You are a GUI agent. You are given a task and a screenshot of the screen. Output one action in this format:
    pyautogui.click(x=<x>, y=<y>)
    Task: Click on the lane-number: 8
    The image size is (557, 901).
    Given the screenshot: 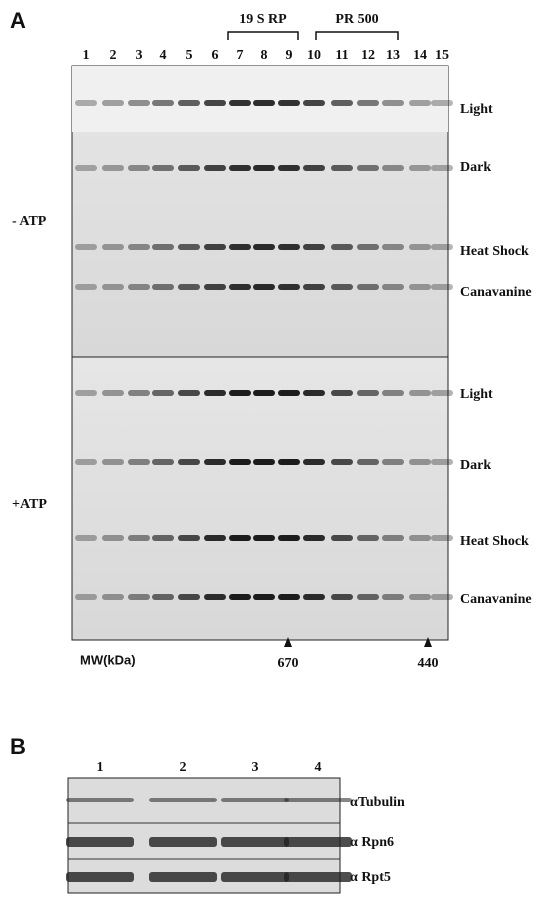 What is the action you would take?
    pyautogui.click(x=264, y=55)
    